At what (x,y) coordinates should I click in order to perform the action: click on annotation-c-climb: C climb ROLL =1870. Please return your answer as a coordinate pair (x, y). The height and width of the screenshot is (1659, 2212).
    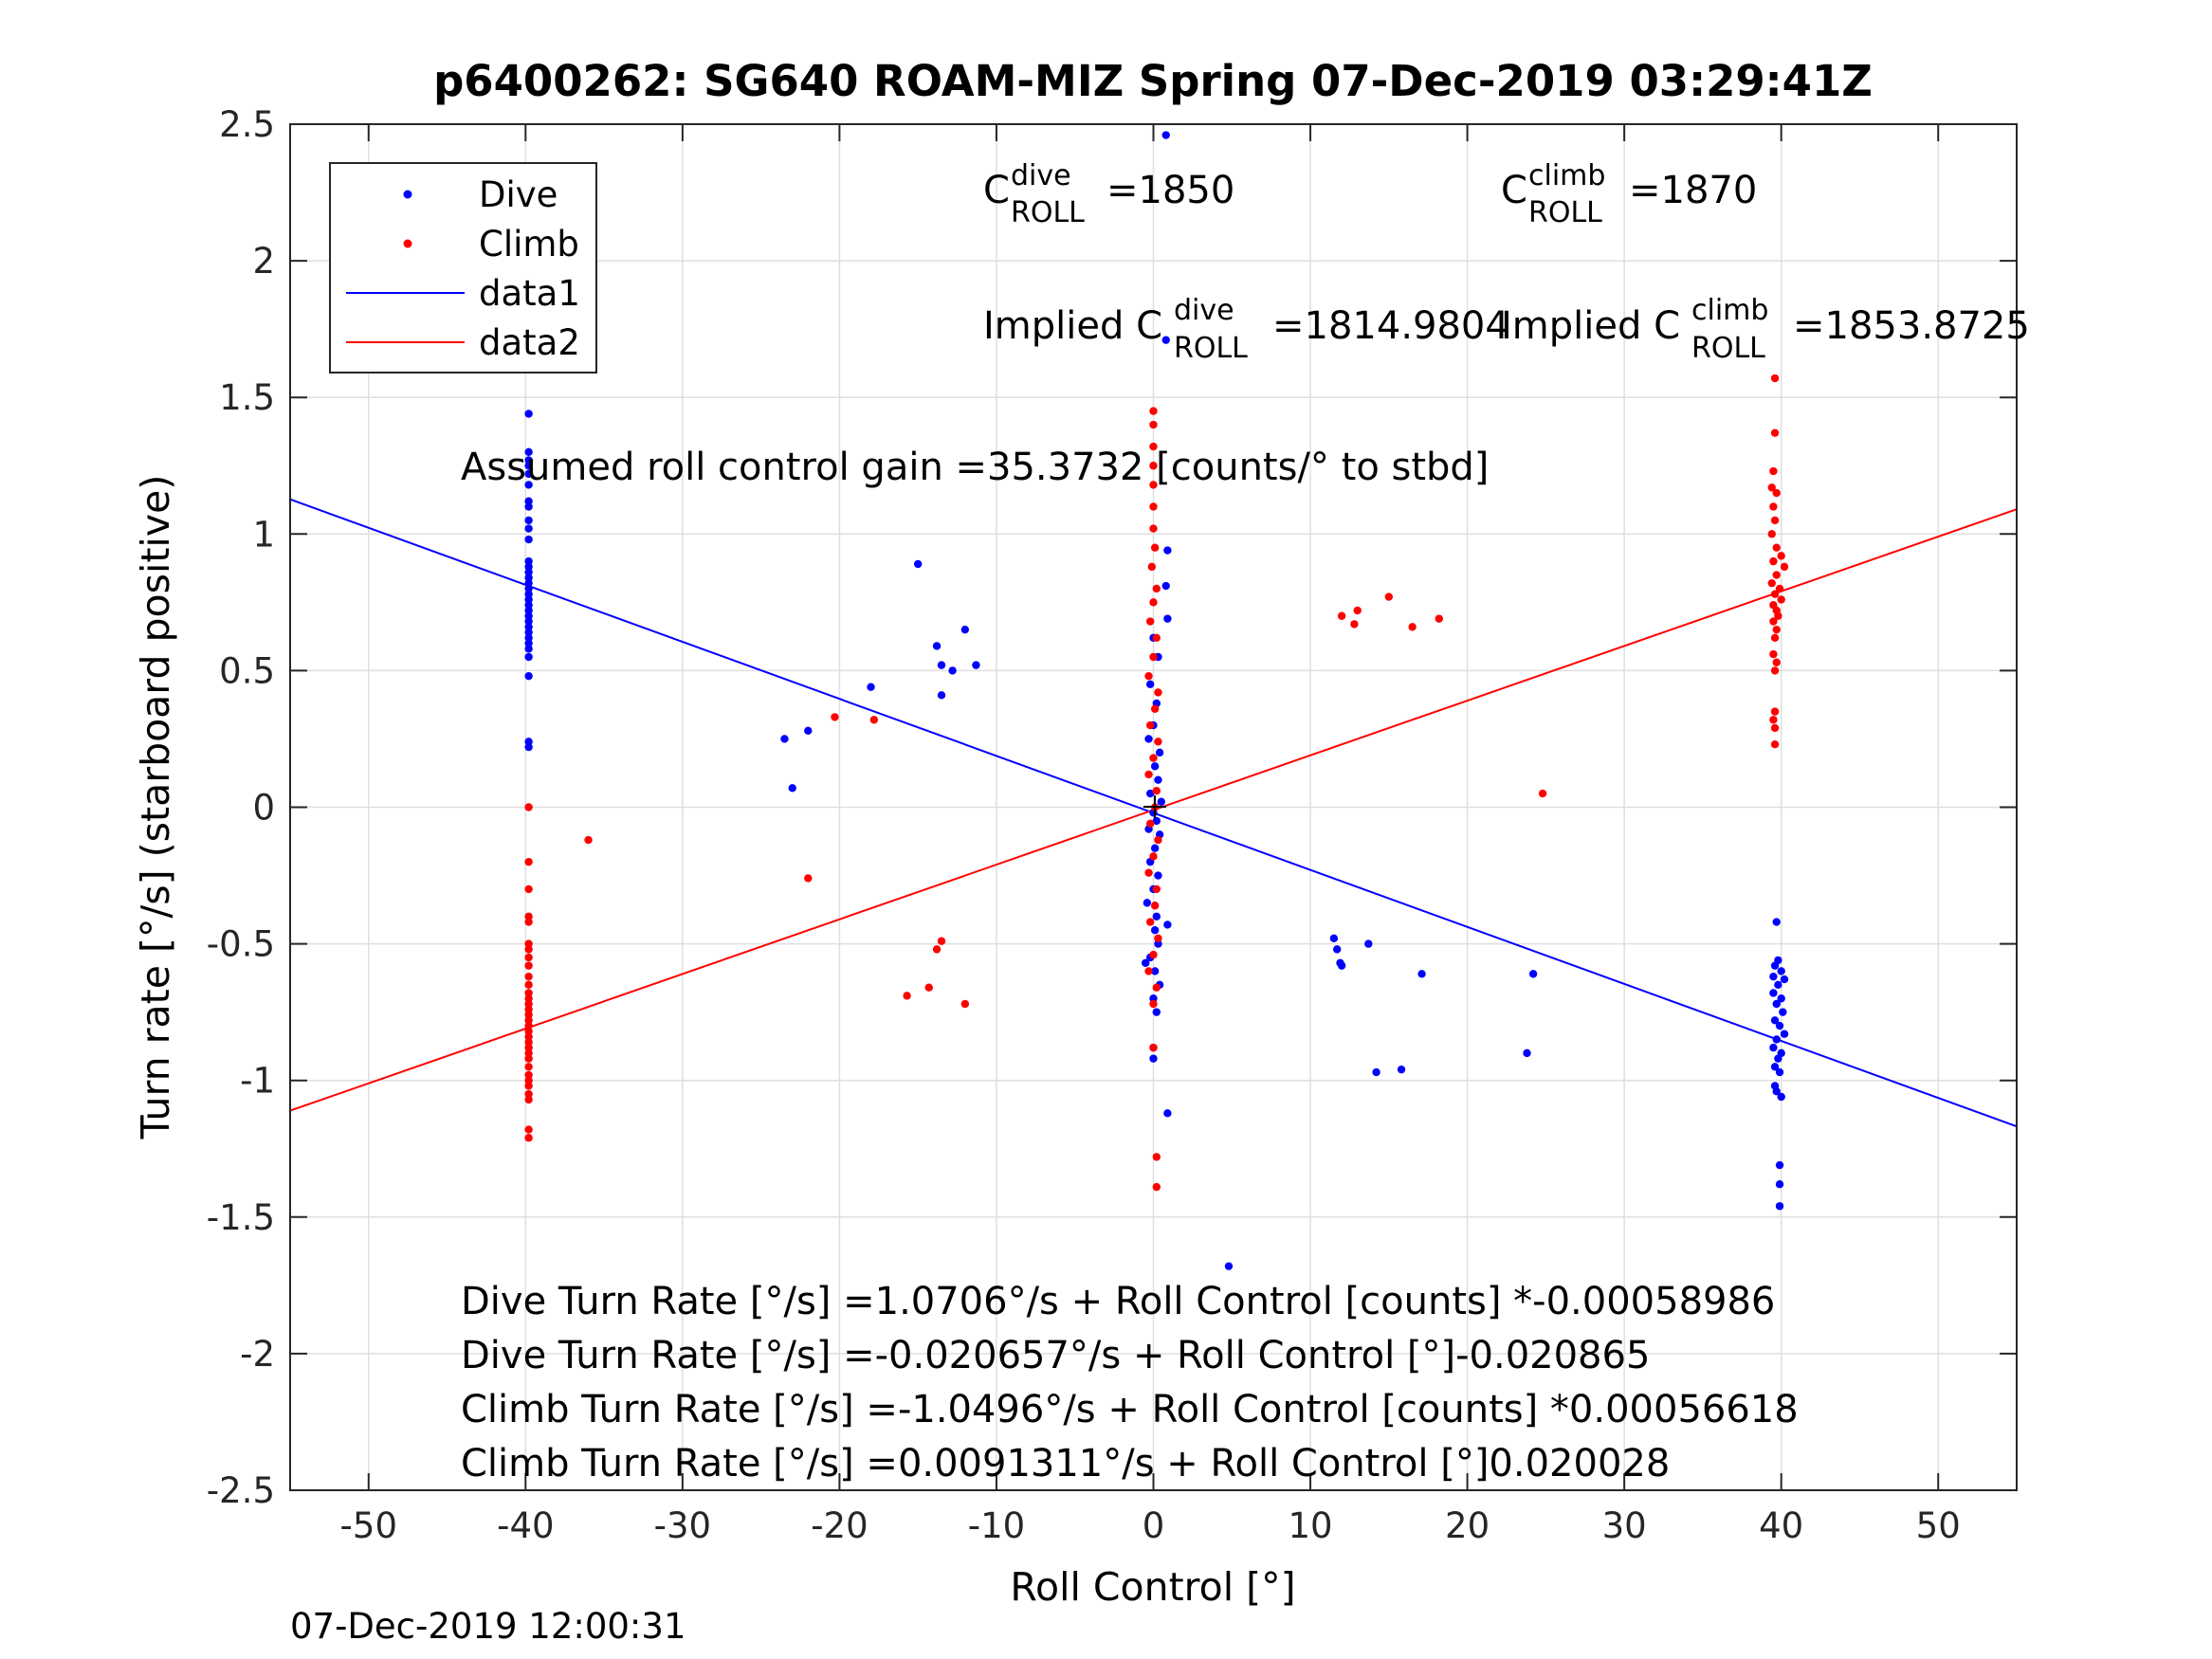
    Looking at the image, I should click on (1629, 194).